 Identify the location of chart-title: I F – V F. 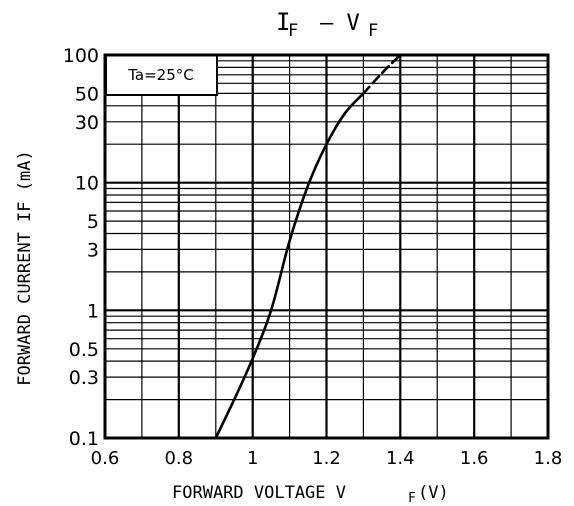
(327, 24).